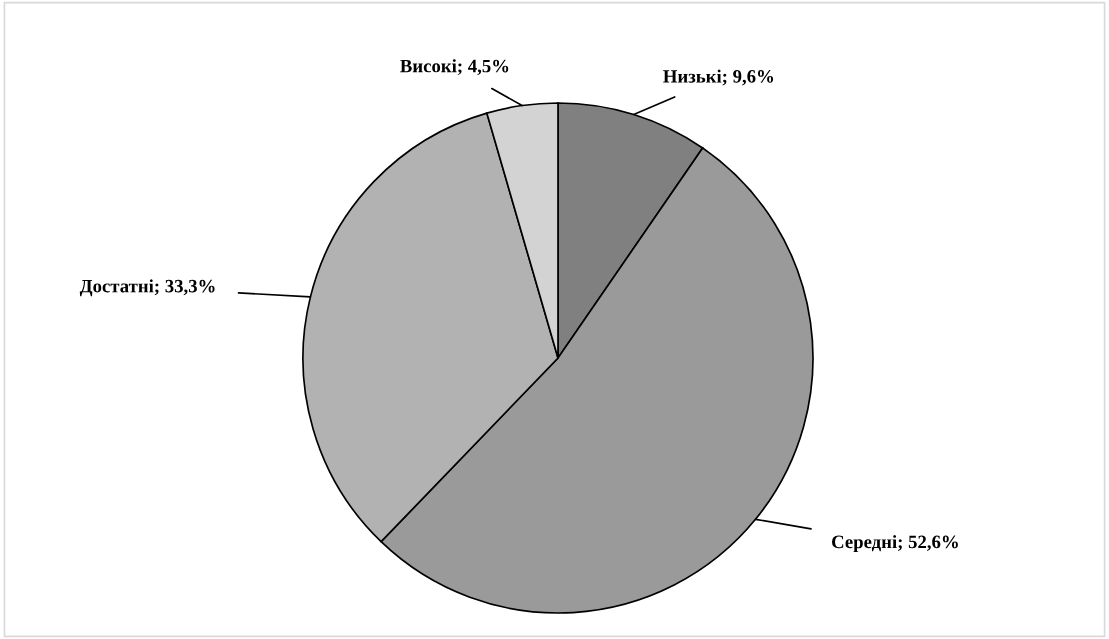 The height and width of the screenshot is (639, 1109). I want to click on legend-label: Достатні; 33,3%, so click(147, 288).